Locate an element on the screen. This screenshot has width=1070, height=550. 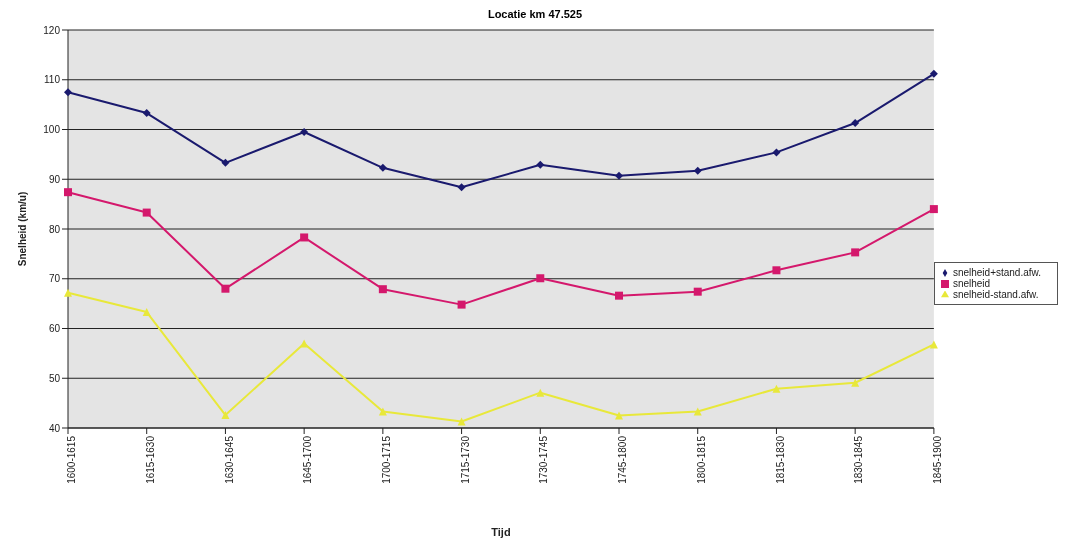
x-tick-label: 1830-1845 is located at coordinates (859, 459).